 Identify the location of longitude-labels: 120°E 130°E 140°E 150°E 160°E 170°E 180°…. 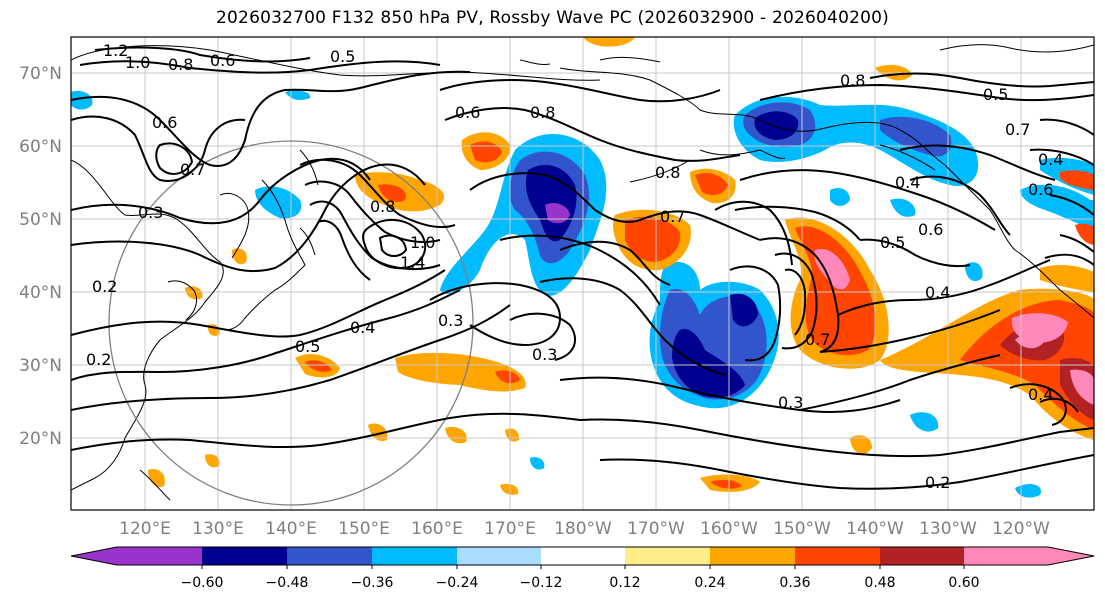
(584, 529).